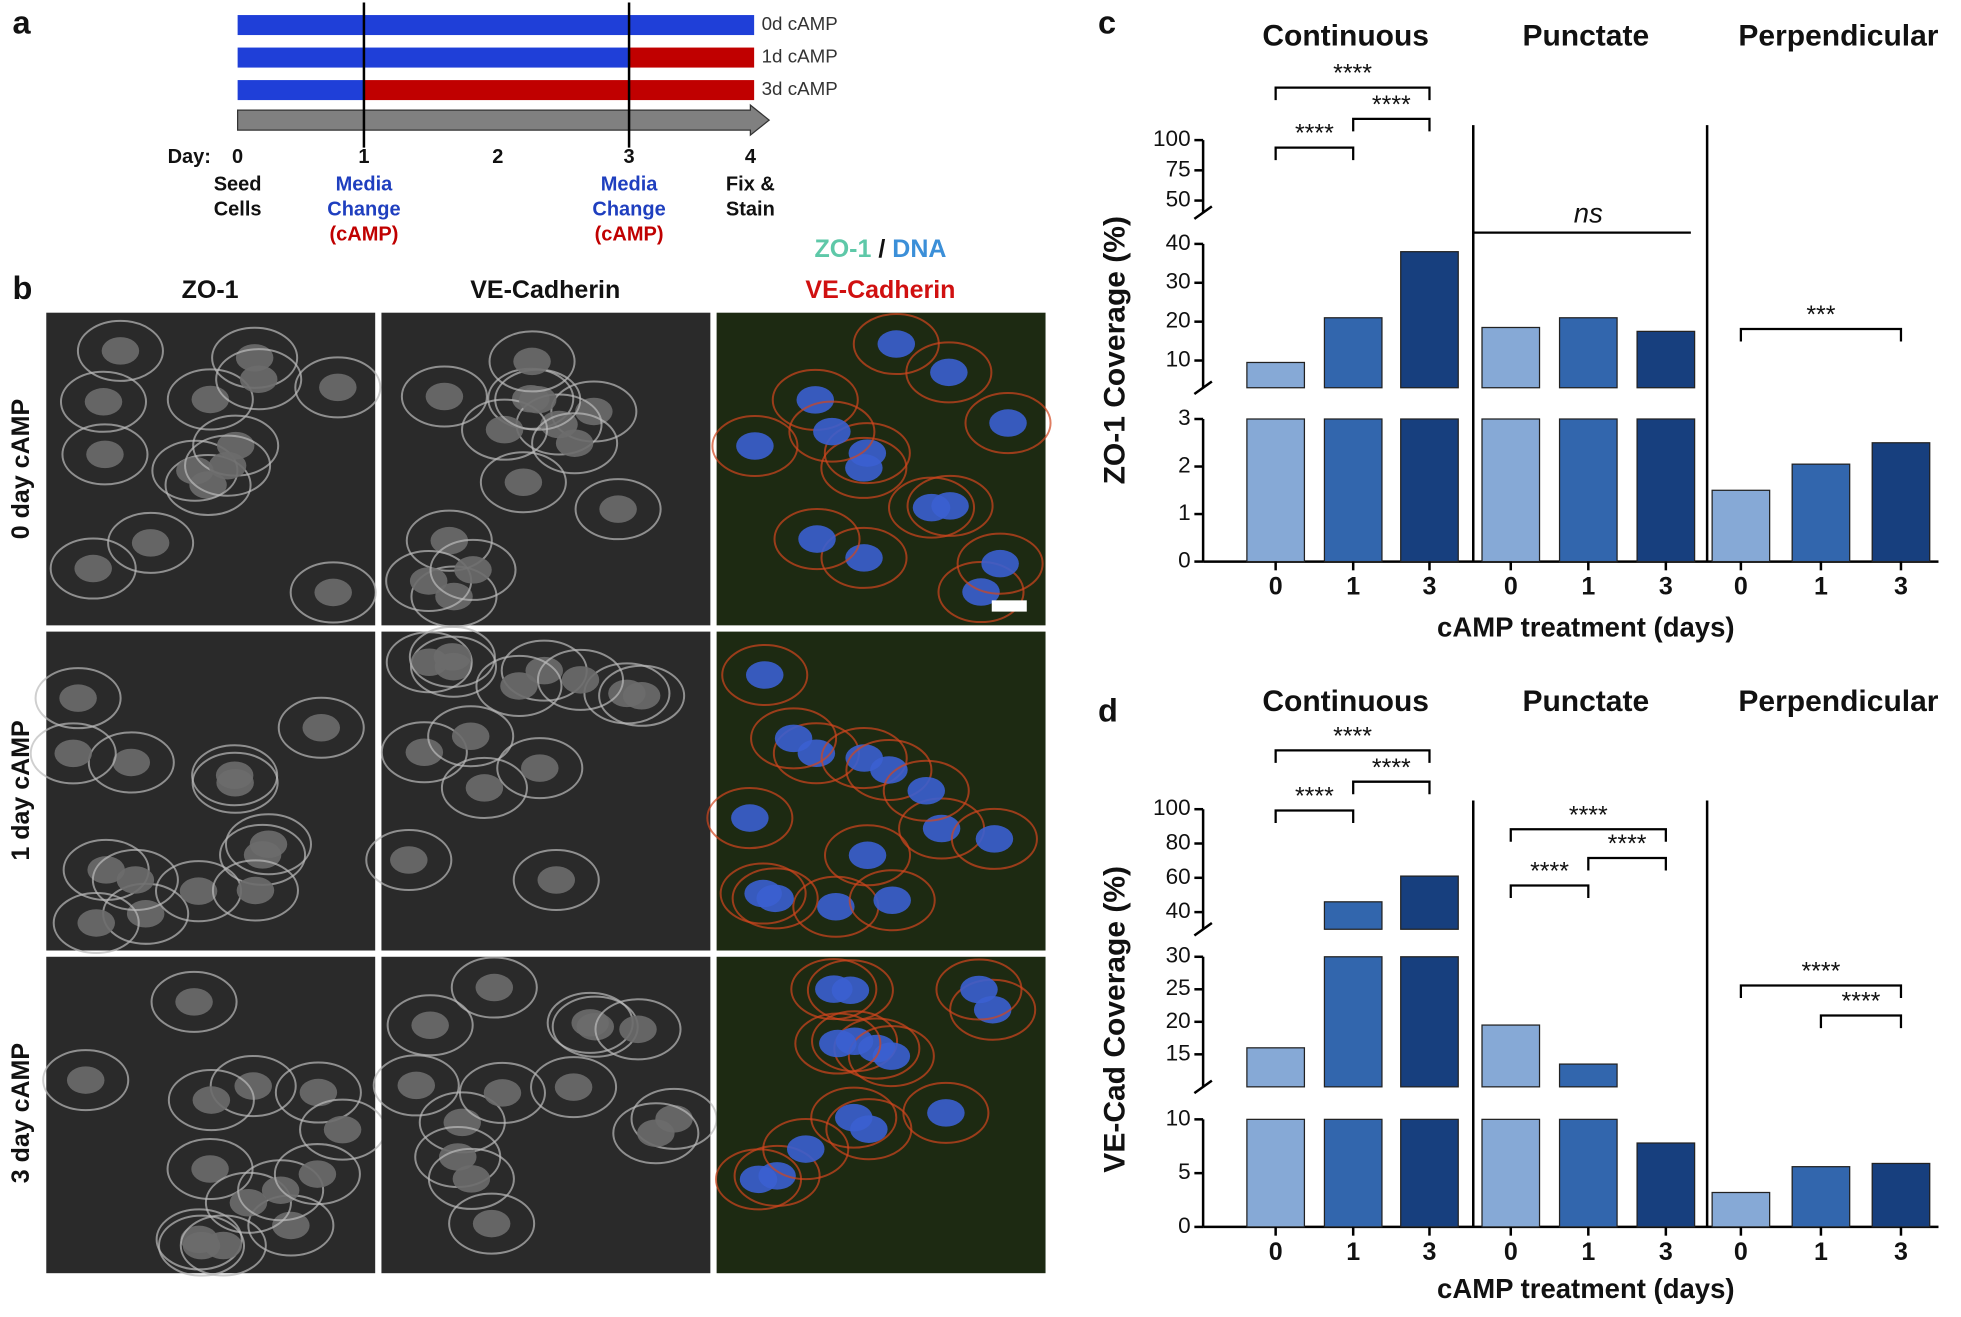 This screenshot has height=1317, width=1961. What do you see at coordinates (1178, 320) in the screenshot?
I see `y-tick-label: 20` at bounding box center [1178, 320].